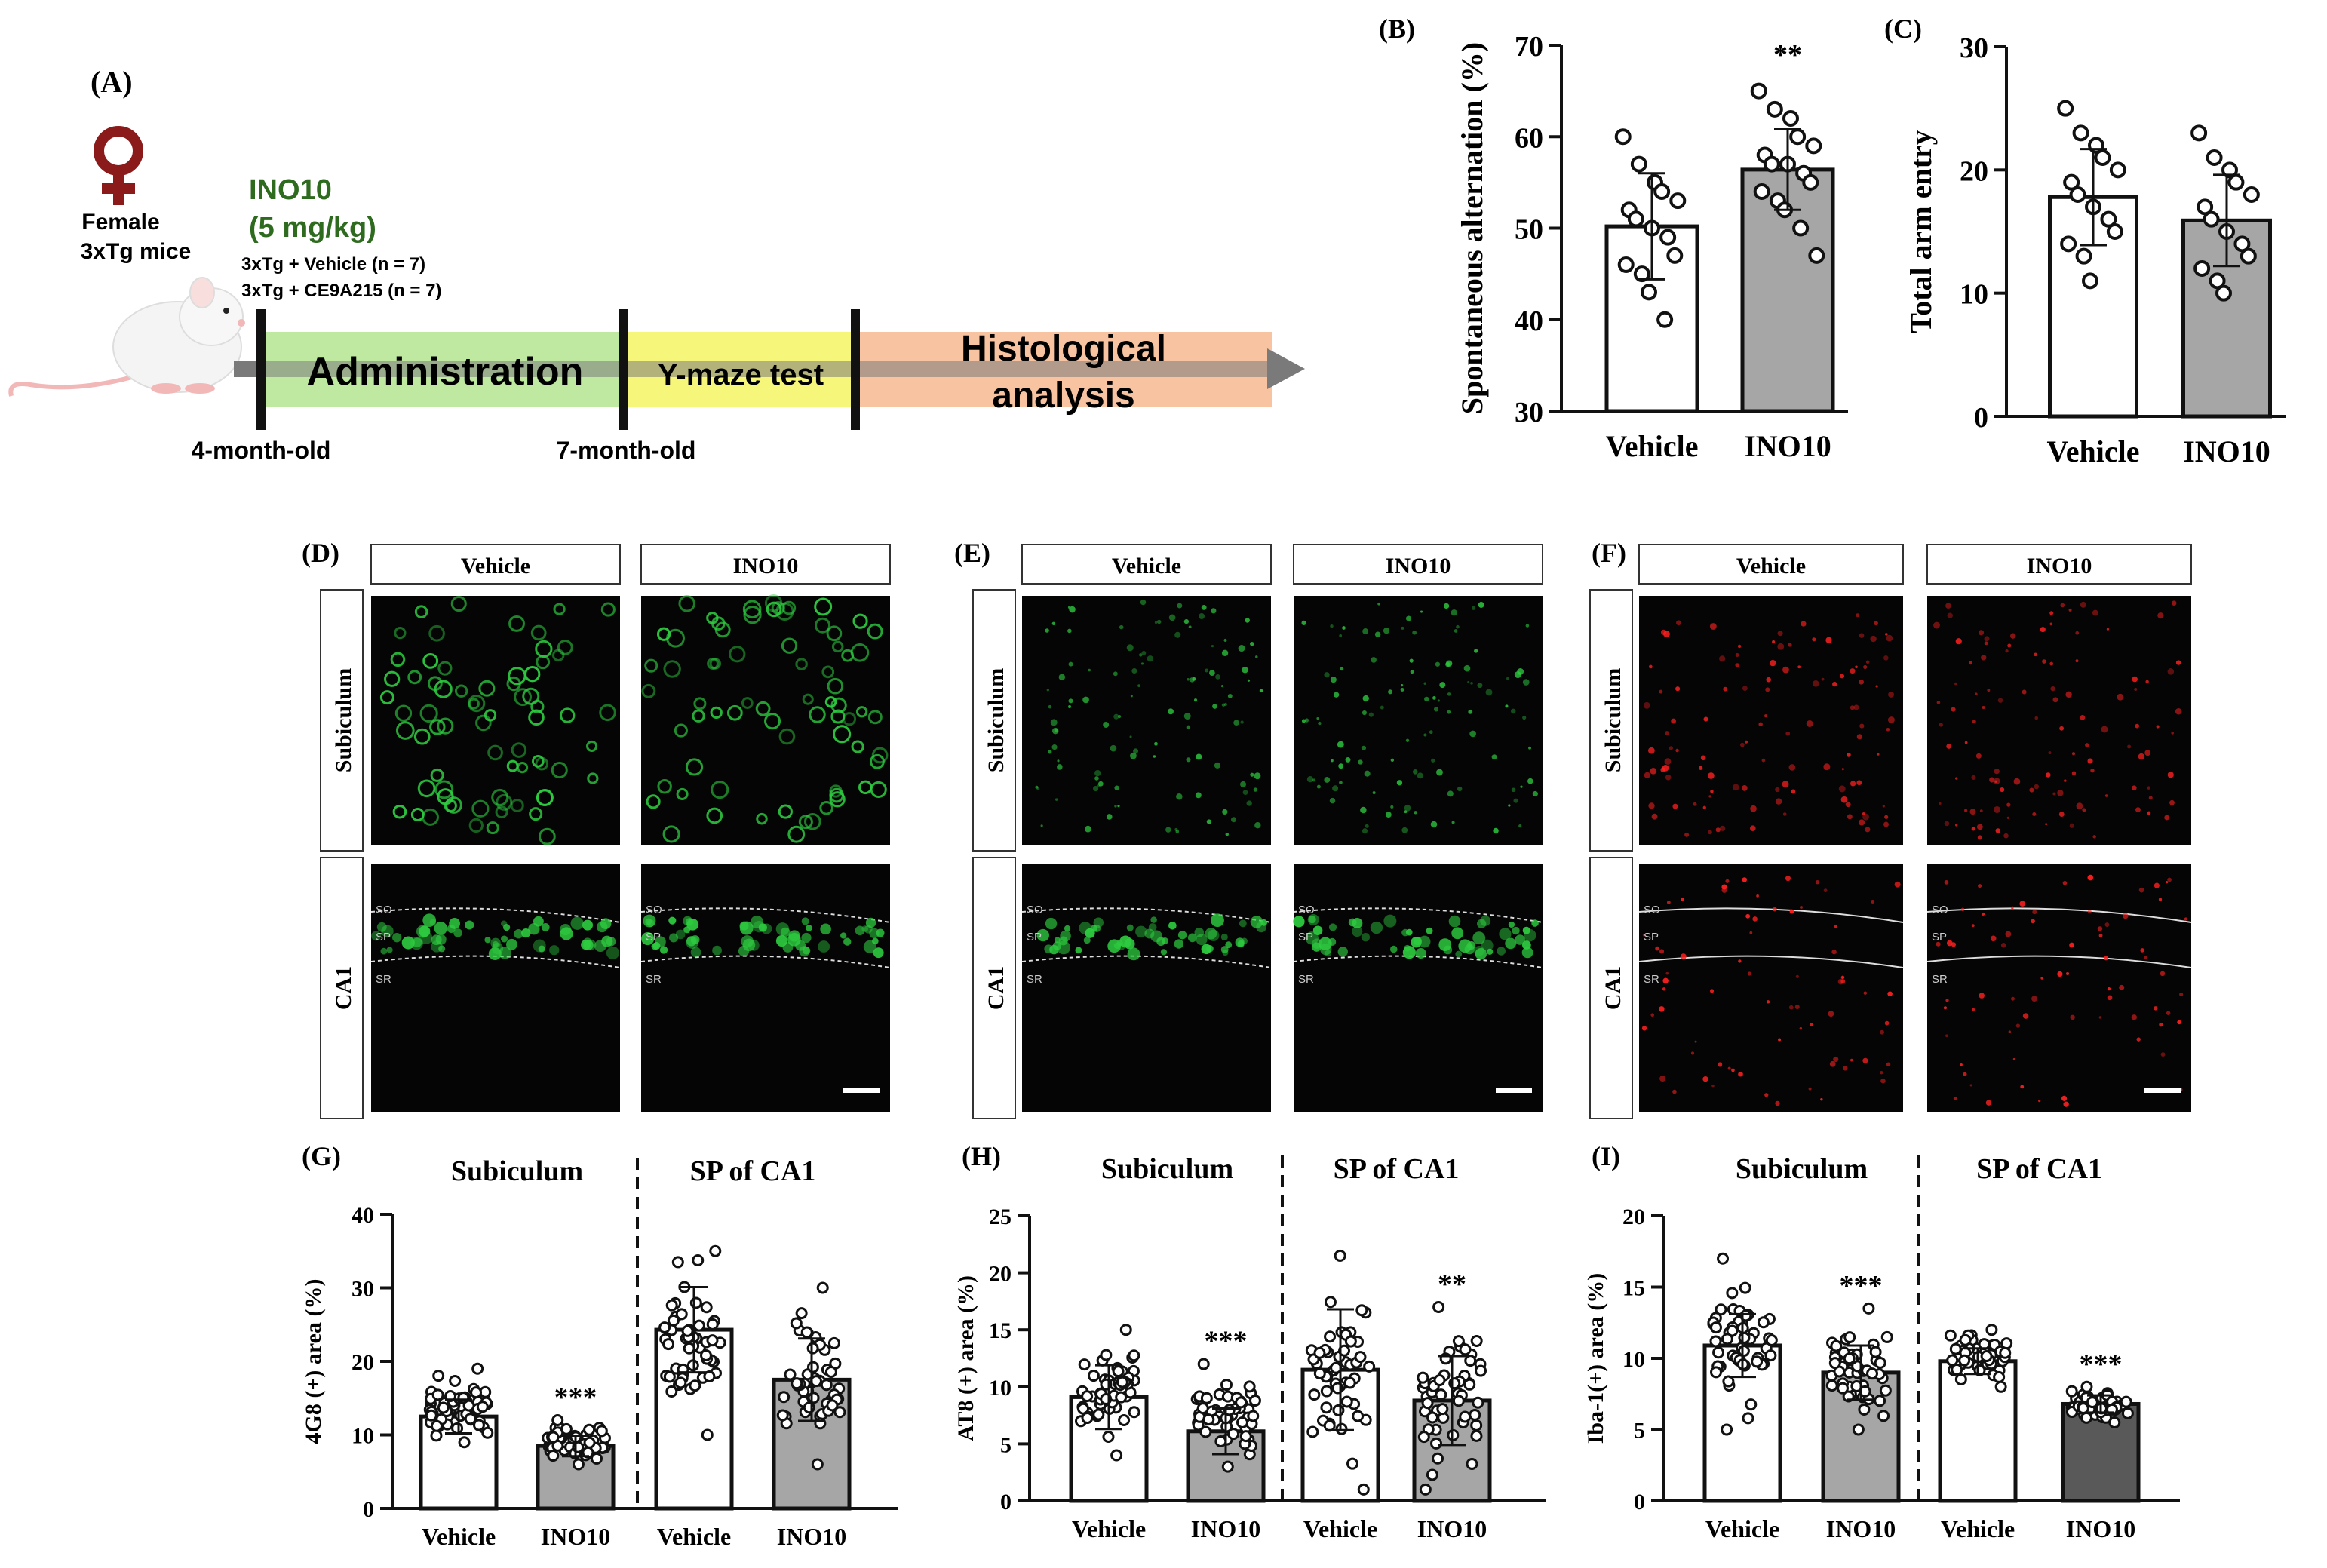 The height and width of the screenshot is (1568, 2327). I want to click on layer-label: SO, so click(1035, 910).